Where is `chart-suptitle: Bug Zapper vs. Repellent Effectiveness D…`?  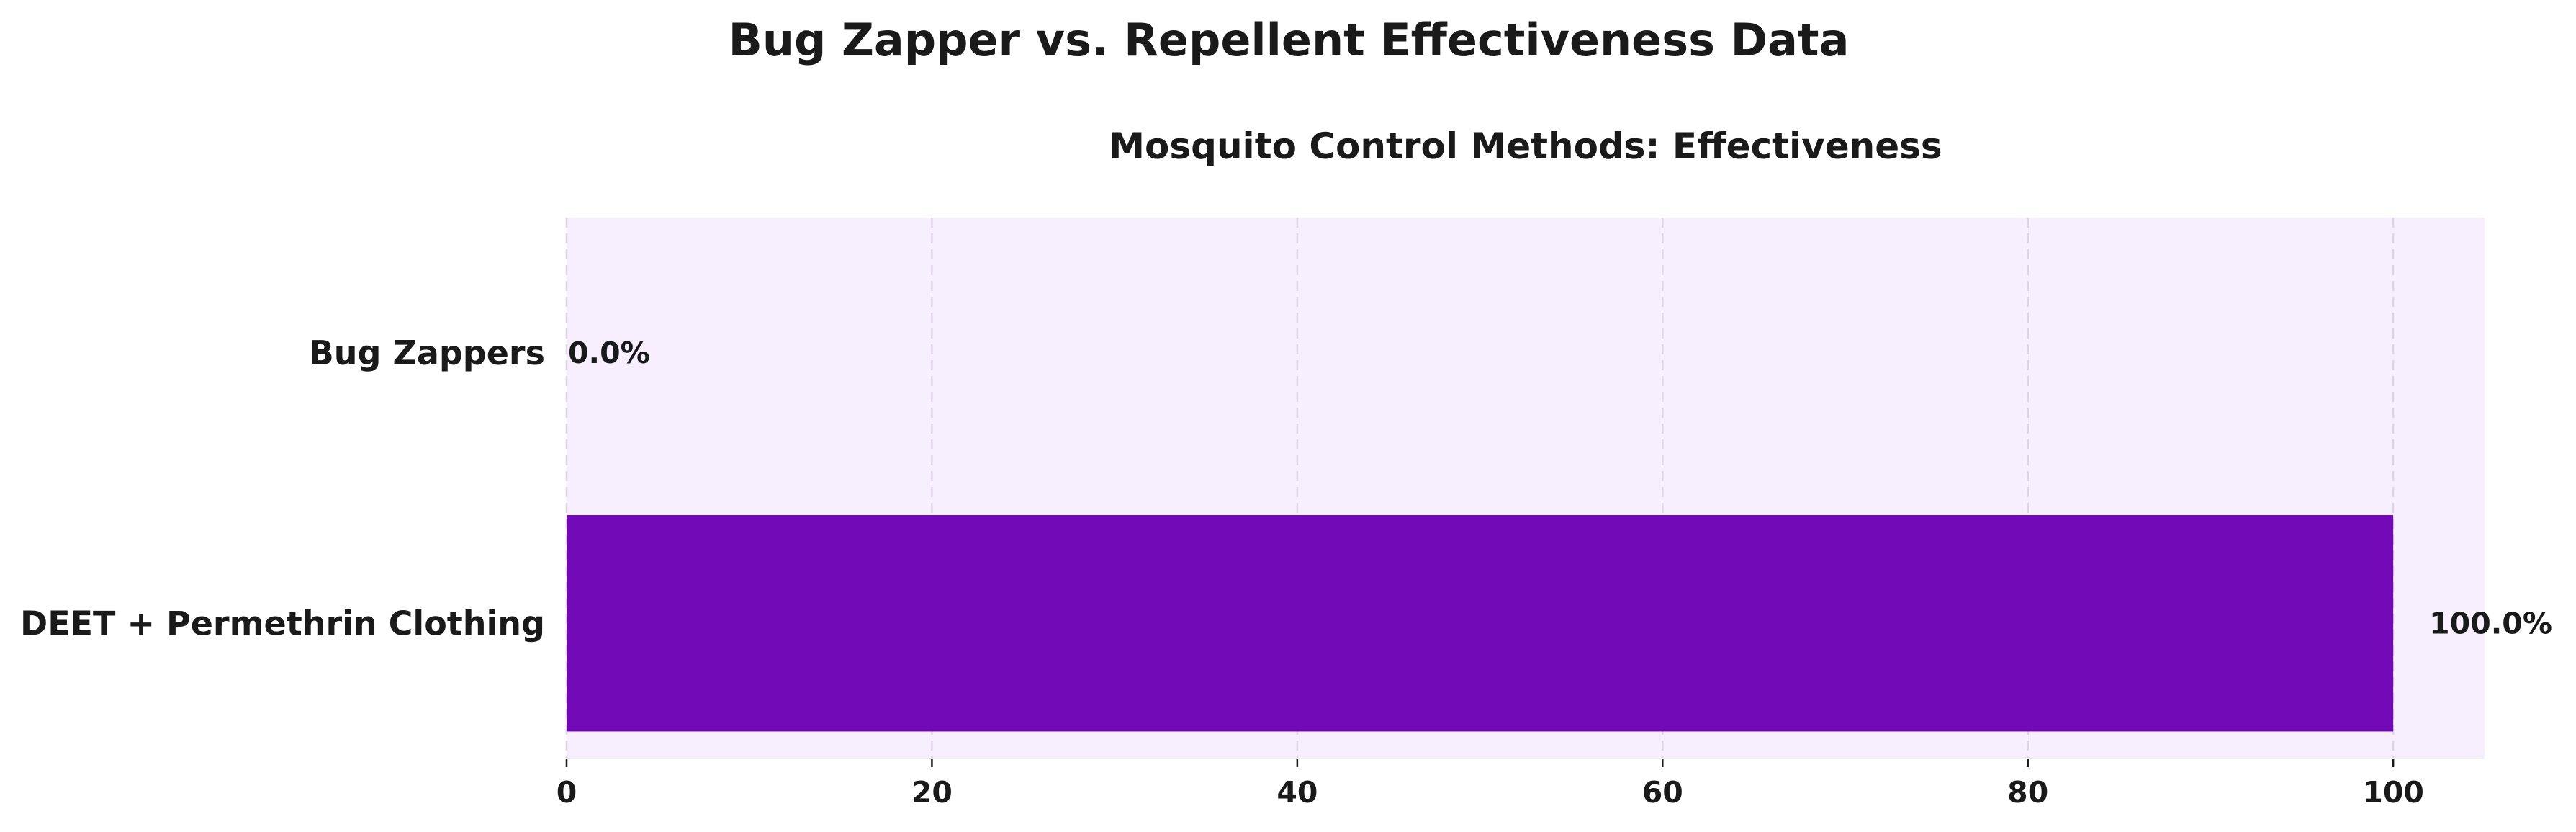
chart-suptitle: Bug Zapper vs. Repellent Effectiveness D… is located at coordinates (1289, 40).